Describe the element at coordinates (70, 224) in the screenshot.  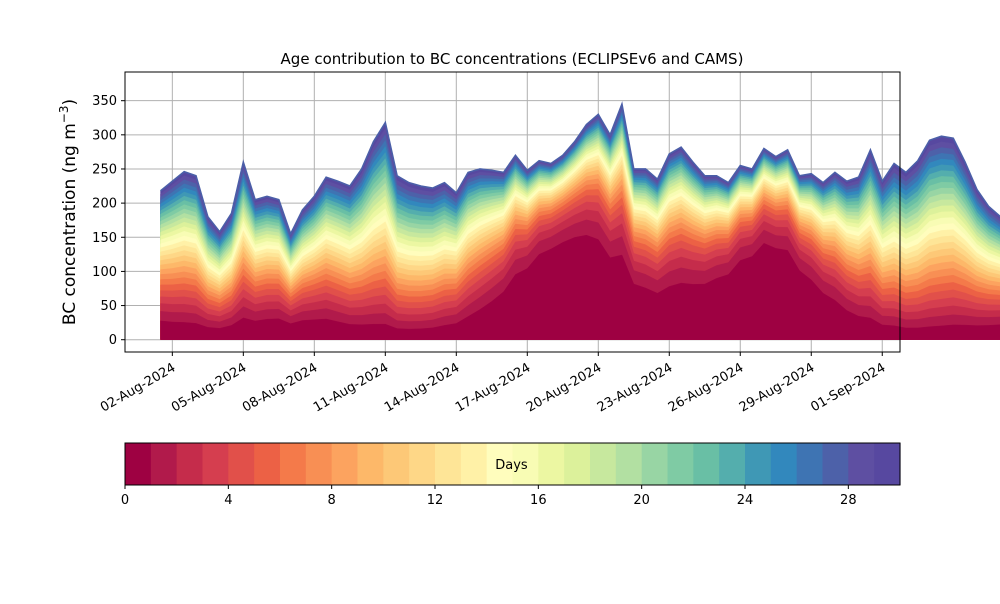
I see `y-axis-label-main: BC concentration (ng m` at that location.